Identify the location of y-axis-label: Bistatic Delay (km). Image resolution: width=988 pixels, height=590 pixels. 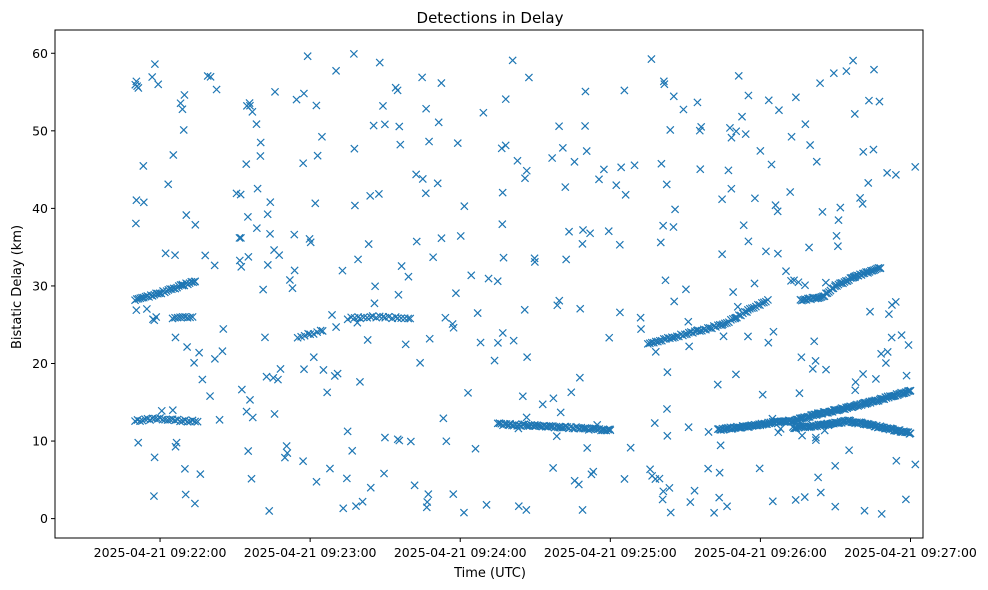
(17, 287).